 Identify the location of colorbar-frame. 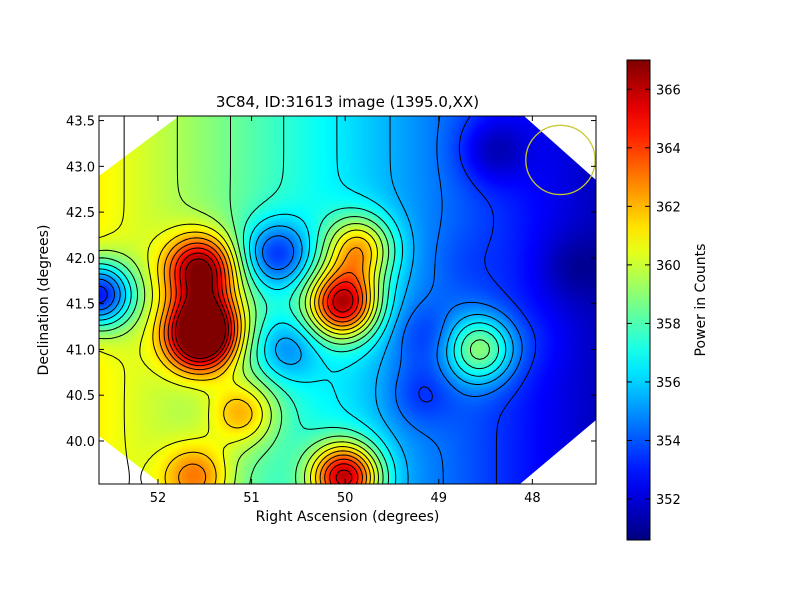
(638, 300).